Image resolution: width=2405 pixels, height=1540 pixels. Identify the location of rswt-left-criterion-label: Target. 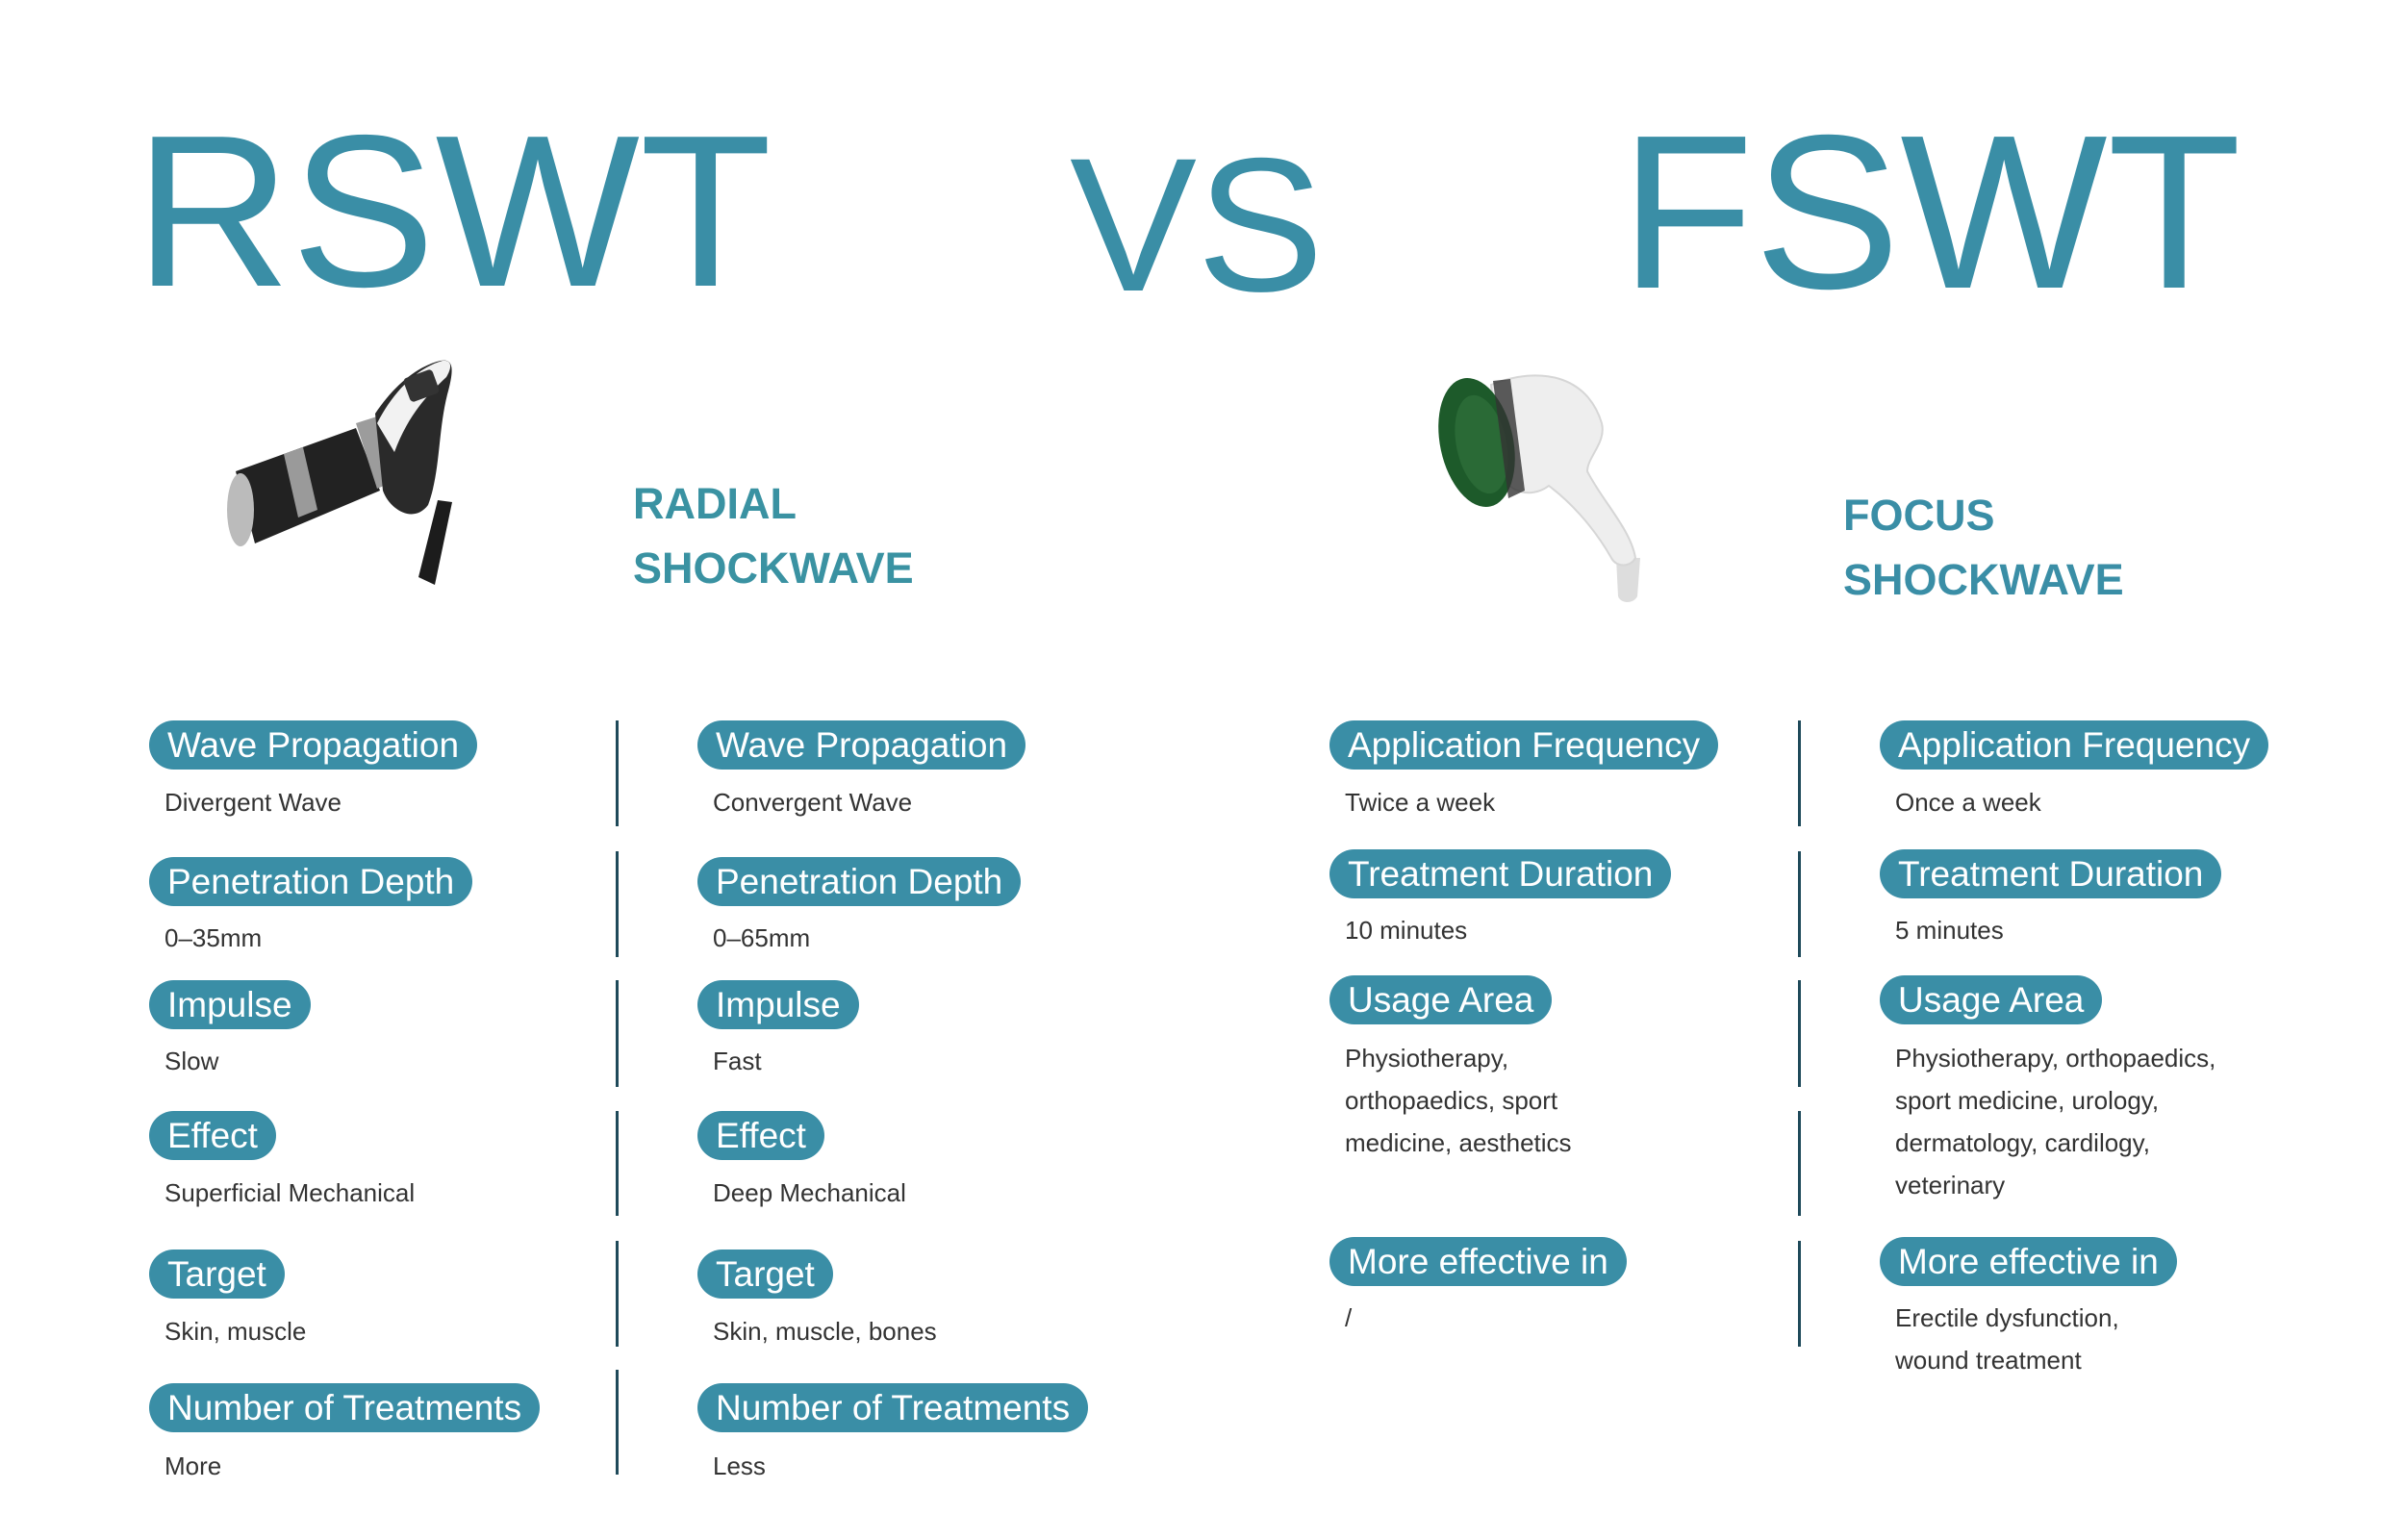
(217, 1274).